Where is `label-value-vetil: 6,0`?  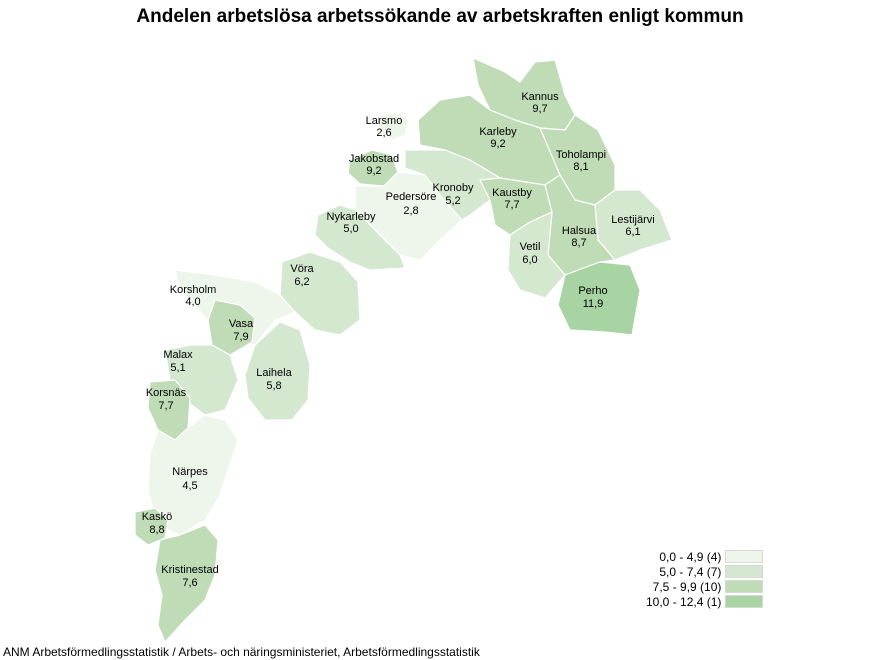 label-value-vetil: 6,0 is located at coordinates (529, 260).